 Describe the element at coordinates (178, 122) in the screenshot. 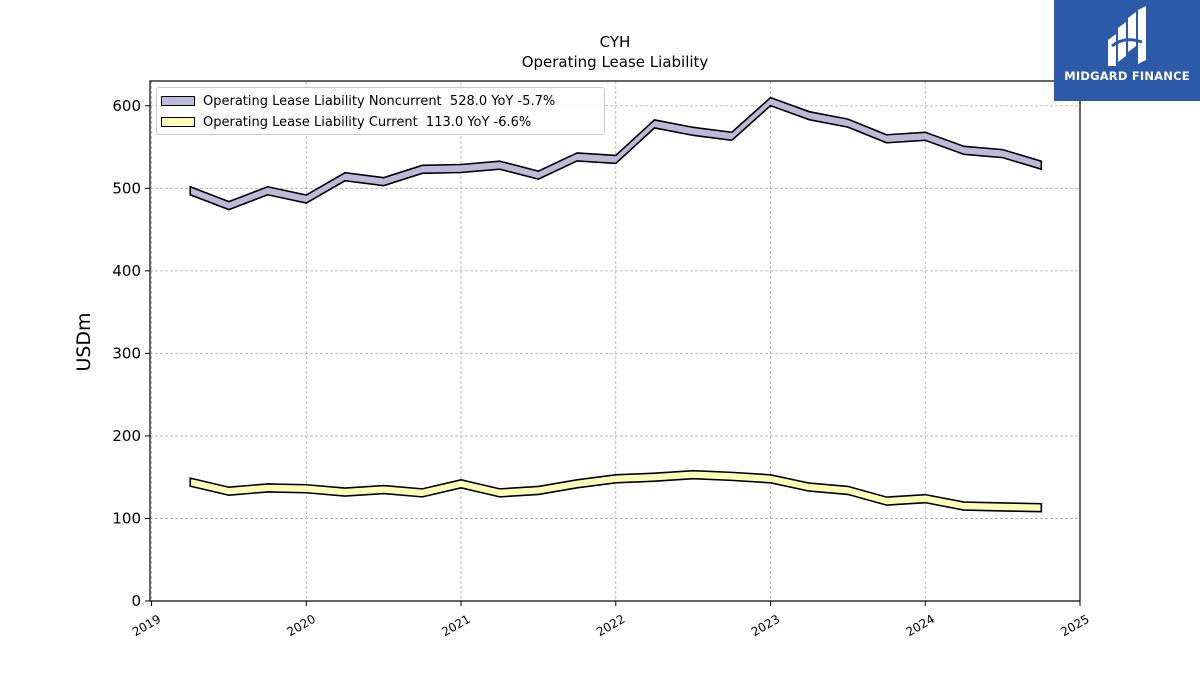

I see `legend-swatch-current` at that location.